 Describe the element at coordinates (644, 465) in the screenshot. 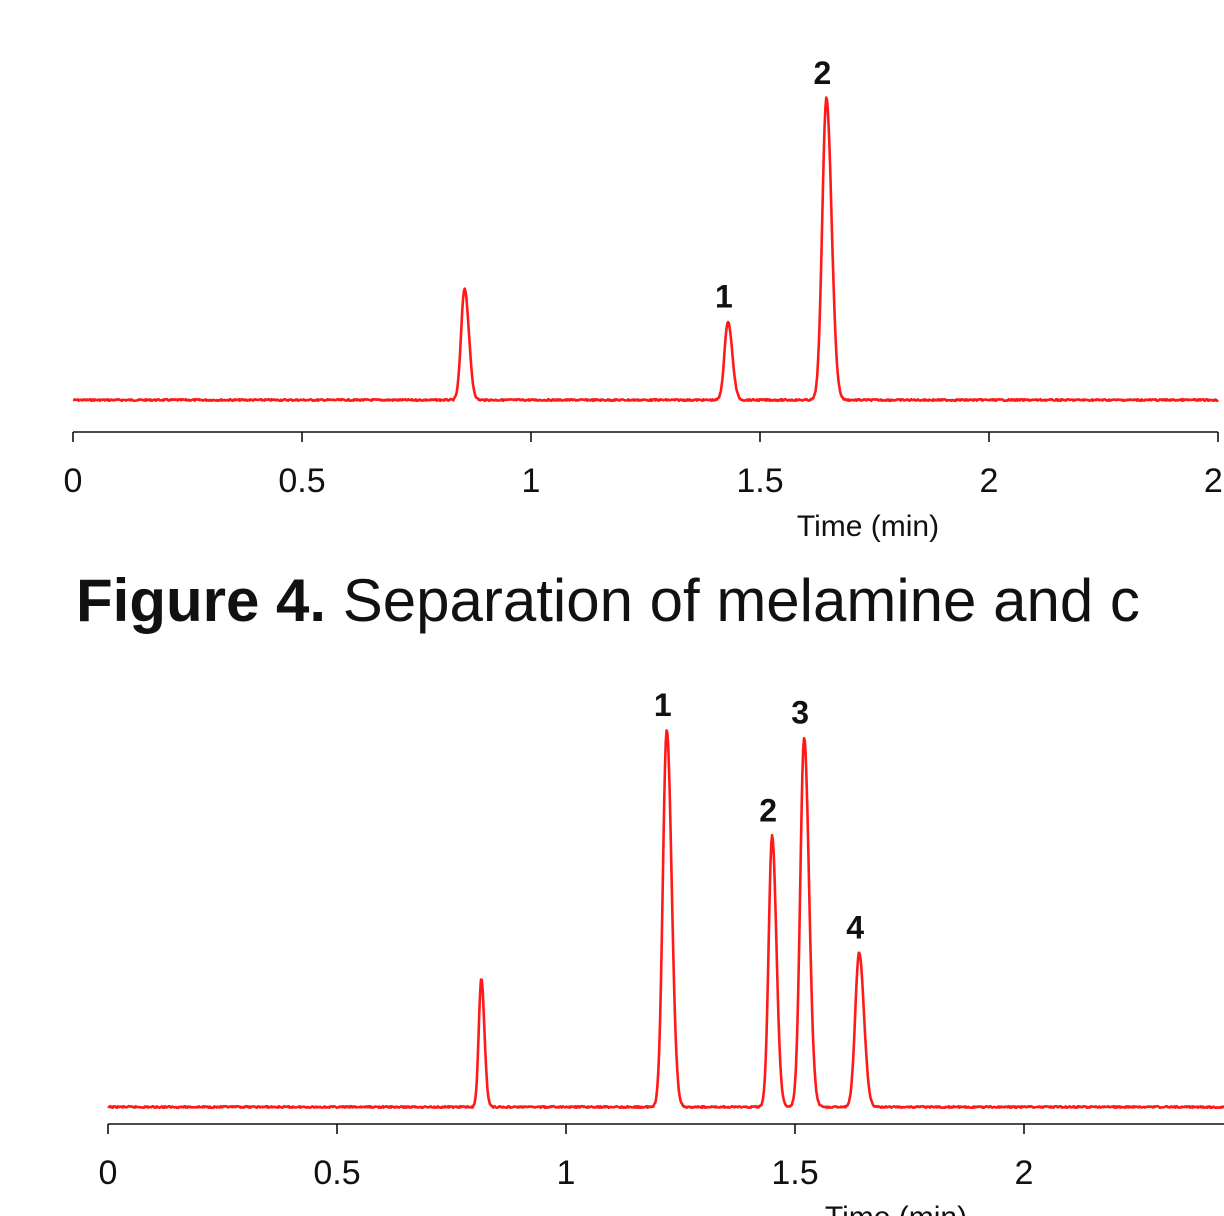

I see `x-axis: 0 0.5 1 1.5 2 2.` at that location.